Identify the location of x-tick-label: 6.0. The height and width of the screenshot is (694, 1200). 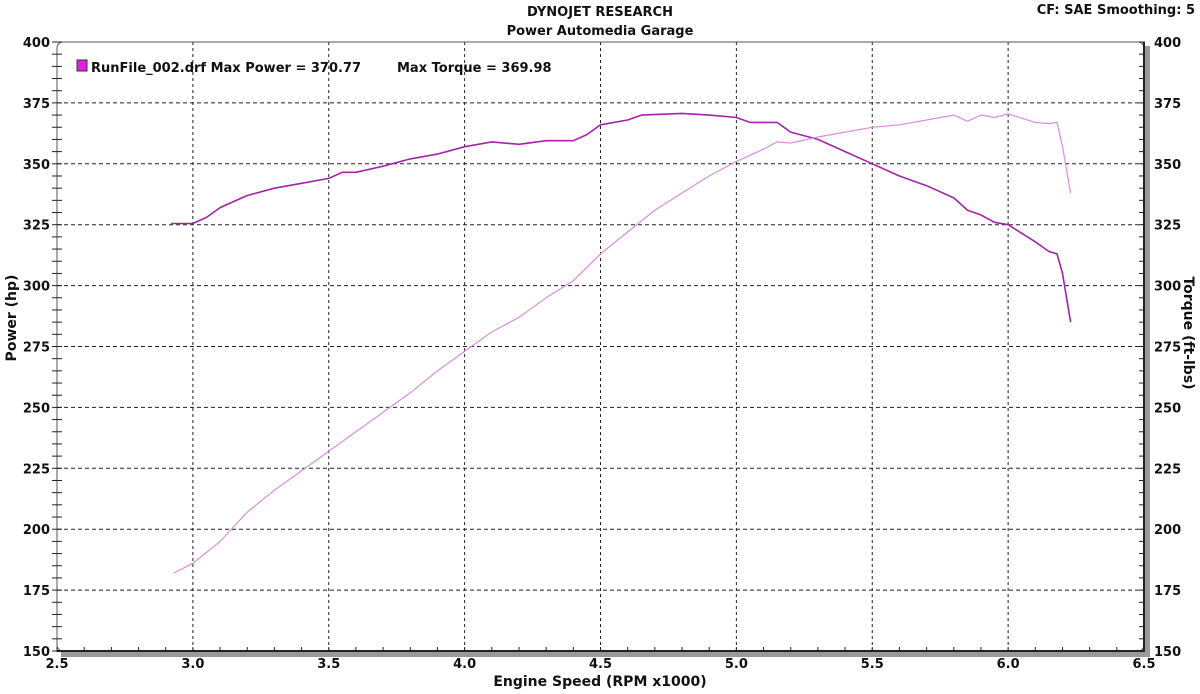
(1008, 664).